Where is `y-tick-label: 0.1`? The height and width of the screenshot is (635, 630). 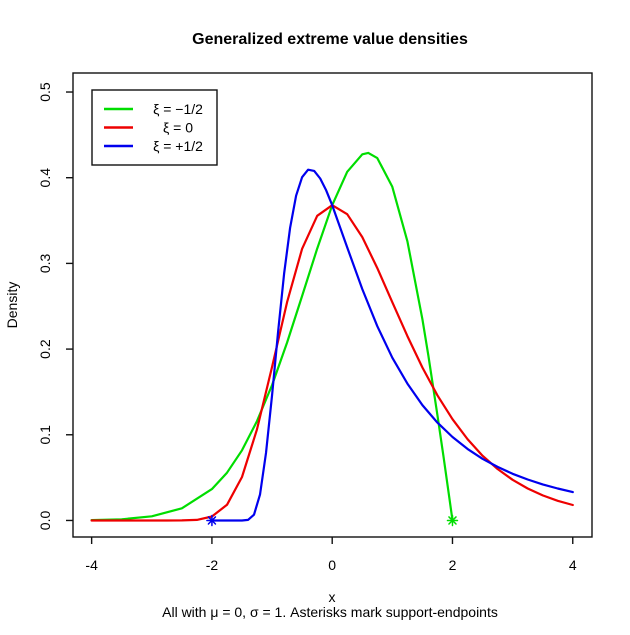 y-tick-label: 0.1 is located at coordinates (45, 435).